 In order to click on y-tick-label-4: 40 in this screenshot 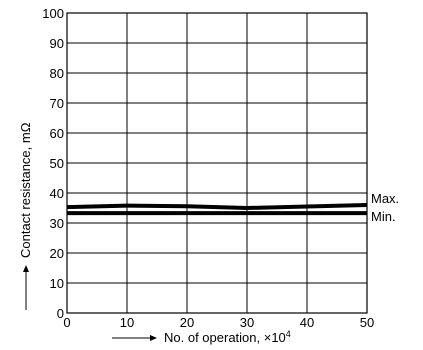, I will do `click(57, 193)`.